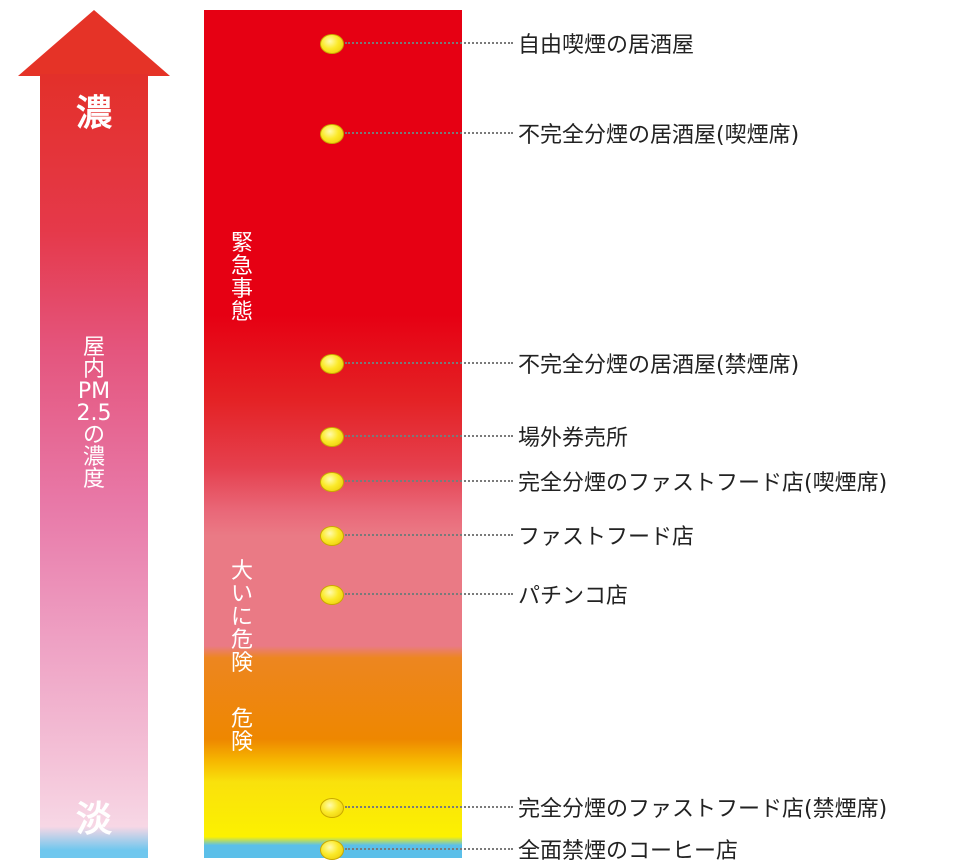 Image resolution: width=976 pixels, height=866 pixels. What do you see at coordinates (93, 435) in the screenshot?
I see `axis-label-char: の` at bounding box center [93, 435].